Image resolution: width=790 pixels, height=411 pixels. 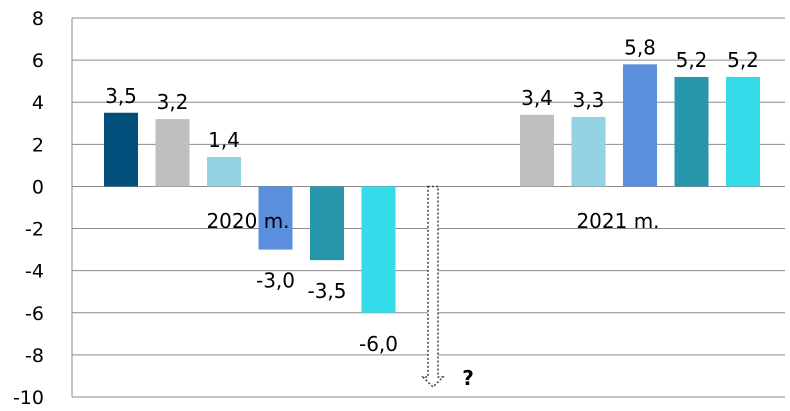 I want to click on data-label: 3,4, so click(x=537, y=98).